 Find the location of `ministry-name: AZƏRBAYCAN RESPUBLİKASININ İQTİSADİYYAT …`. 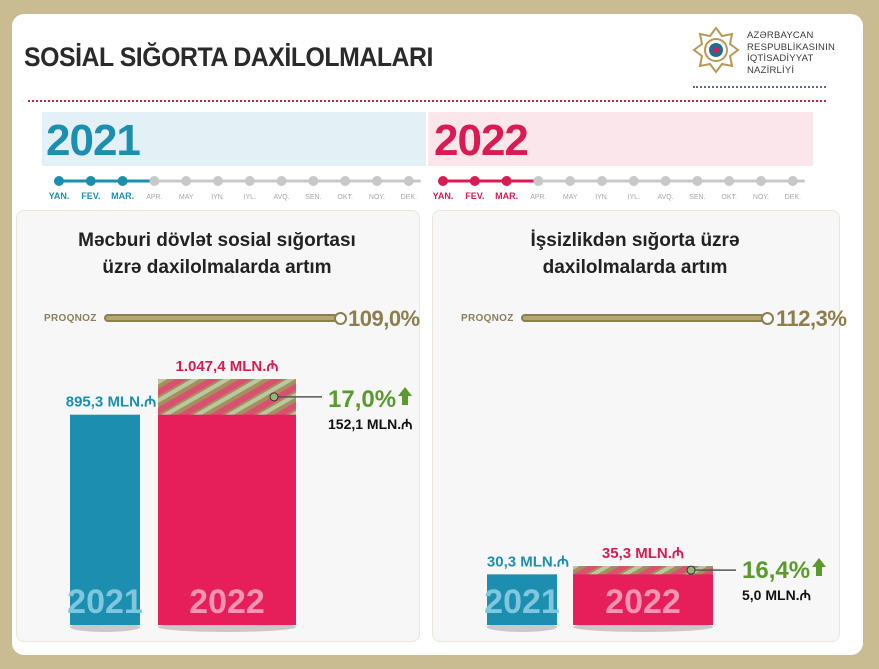

ministry-name: AZƏRBAYCAN RESPUBLİKASININ İQTİSADİYYAT … is located at coordinates (791, 53).